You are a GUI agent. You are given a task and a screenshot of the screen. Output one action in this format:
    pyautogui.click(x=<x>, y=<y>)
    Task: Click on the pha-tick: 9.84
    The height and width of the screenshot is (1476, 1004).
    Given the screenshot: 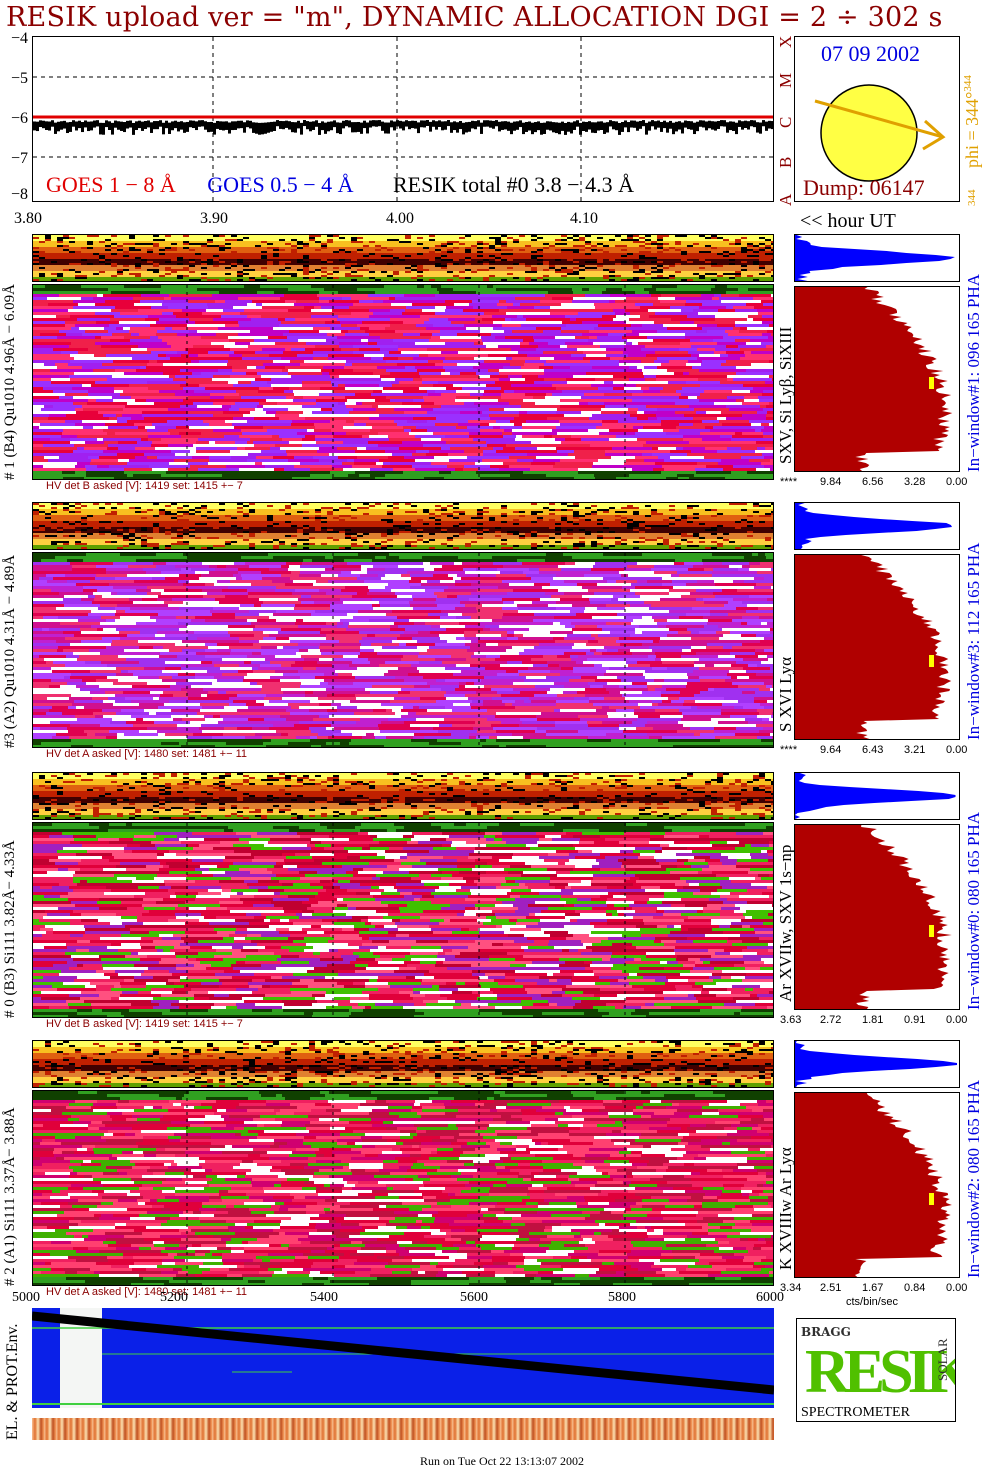 What is the action you would take?
    pyautogui.click(x=831, y=482)
    